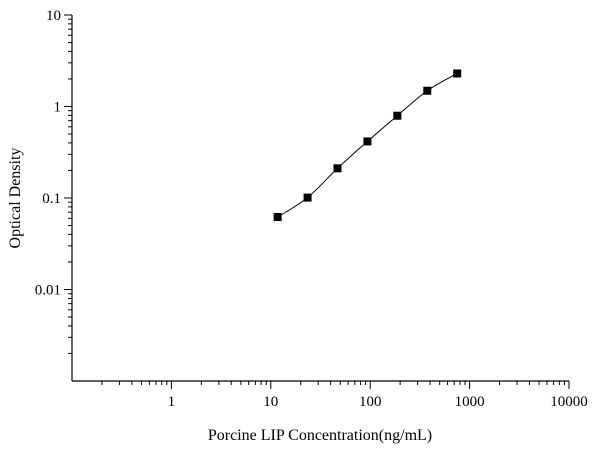 Image resolution: width=600 pixels, height=451 pixels. What do you see at coordinates (15, 198) in the screenshot?
I see `y-axis-label: Optical Density` at bounding box center [15, 198].